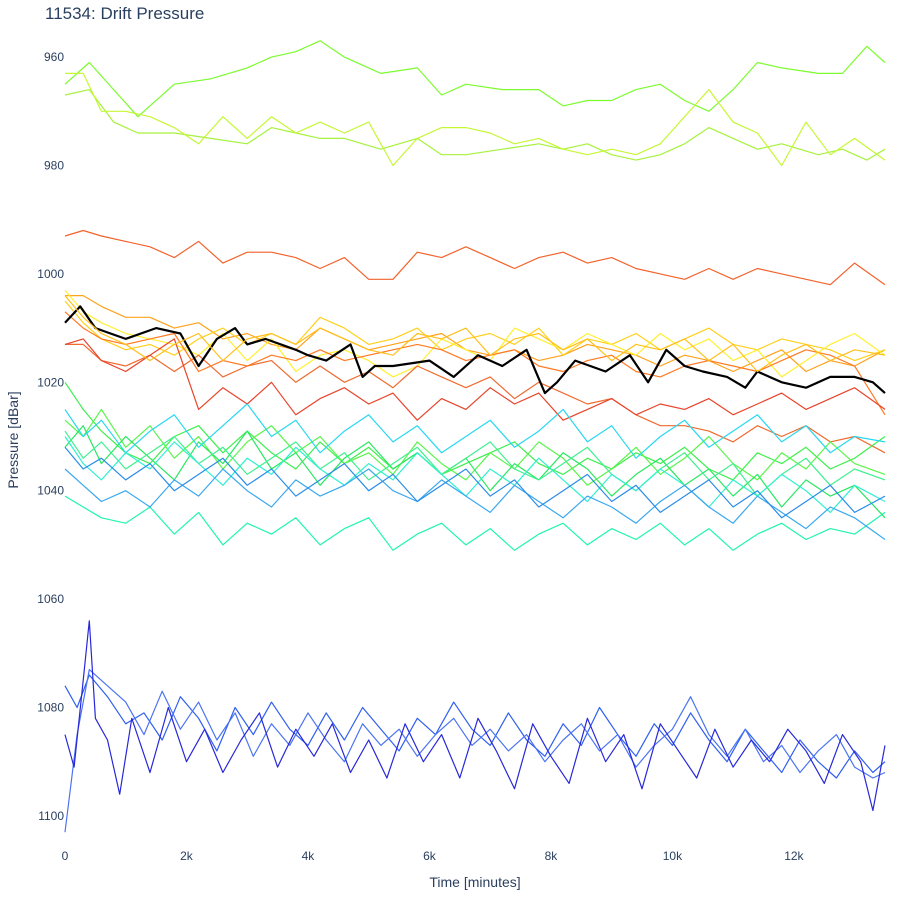  I want to click on x-tick-label: 0, so click(65, 856).